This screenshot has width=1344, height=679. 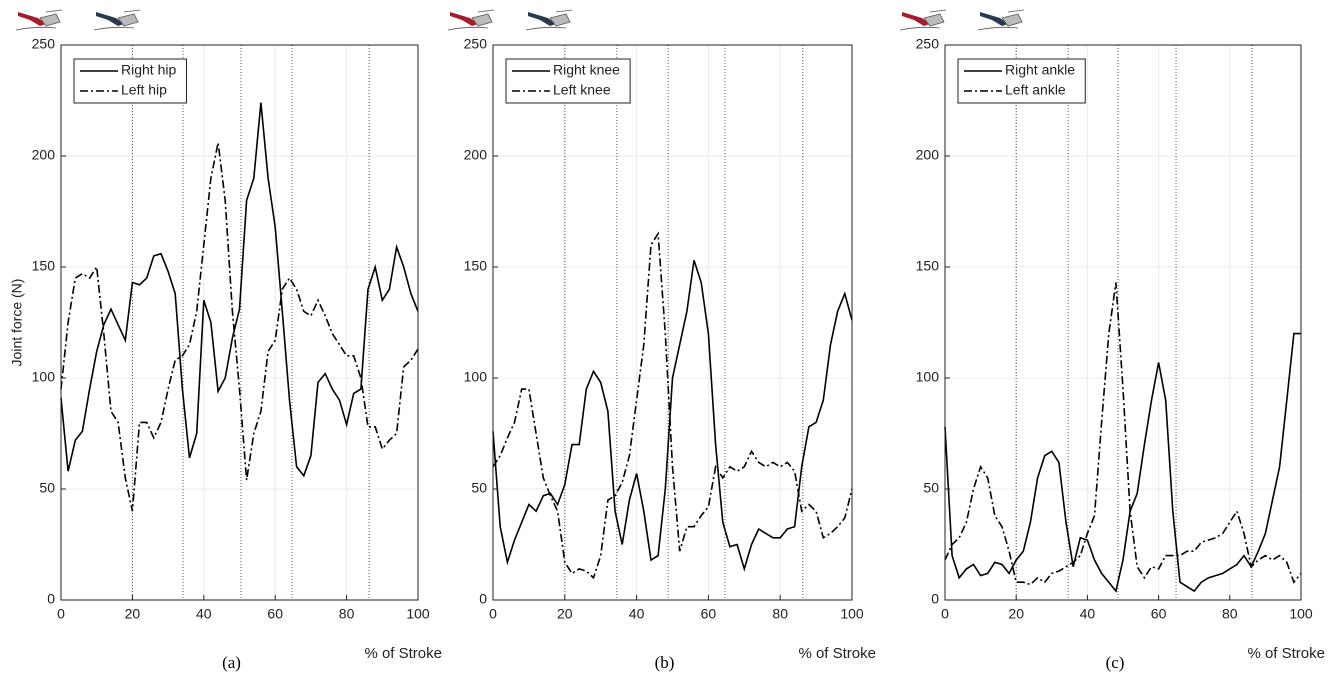 I want to click on legend: Right knee Left knee, so click(x=568, y=81).